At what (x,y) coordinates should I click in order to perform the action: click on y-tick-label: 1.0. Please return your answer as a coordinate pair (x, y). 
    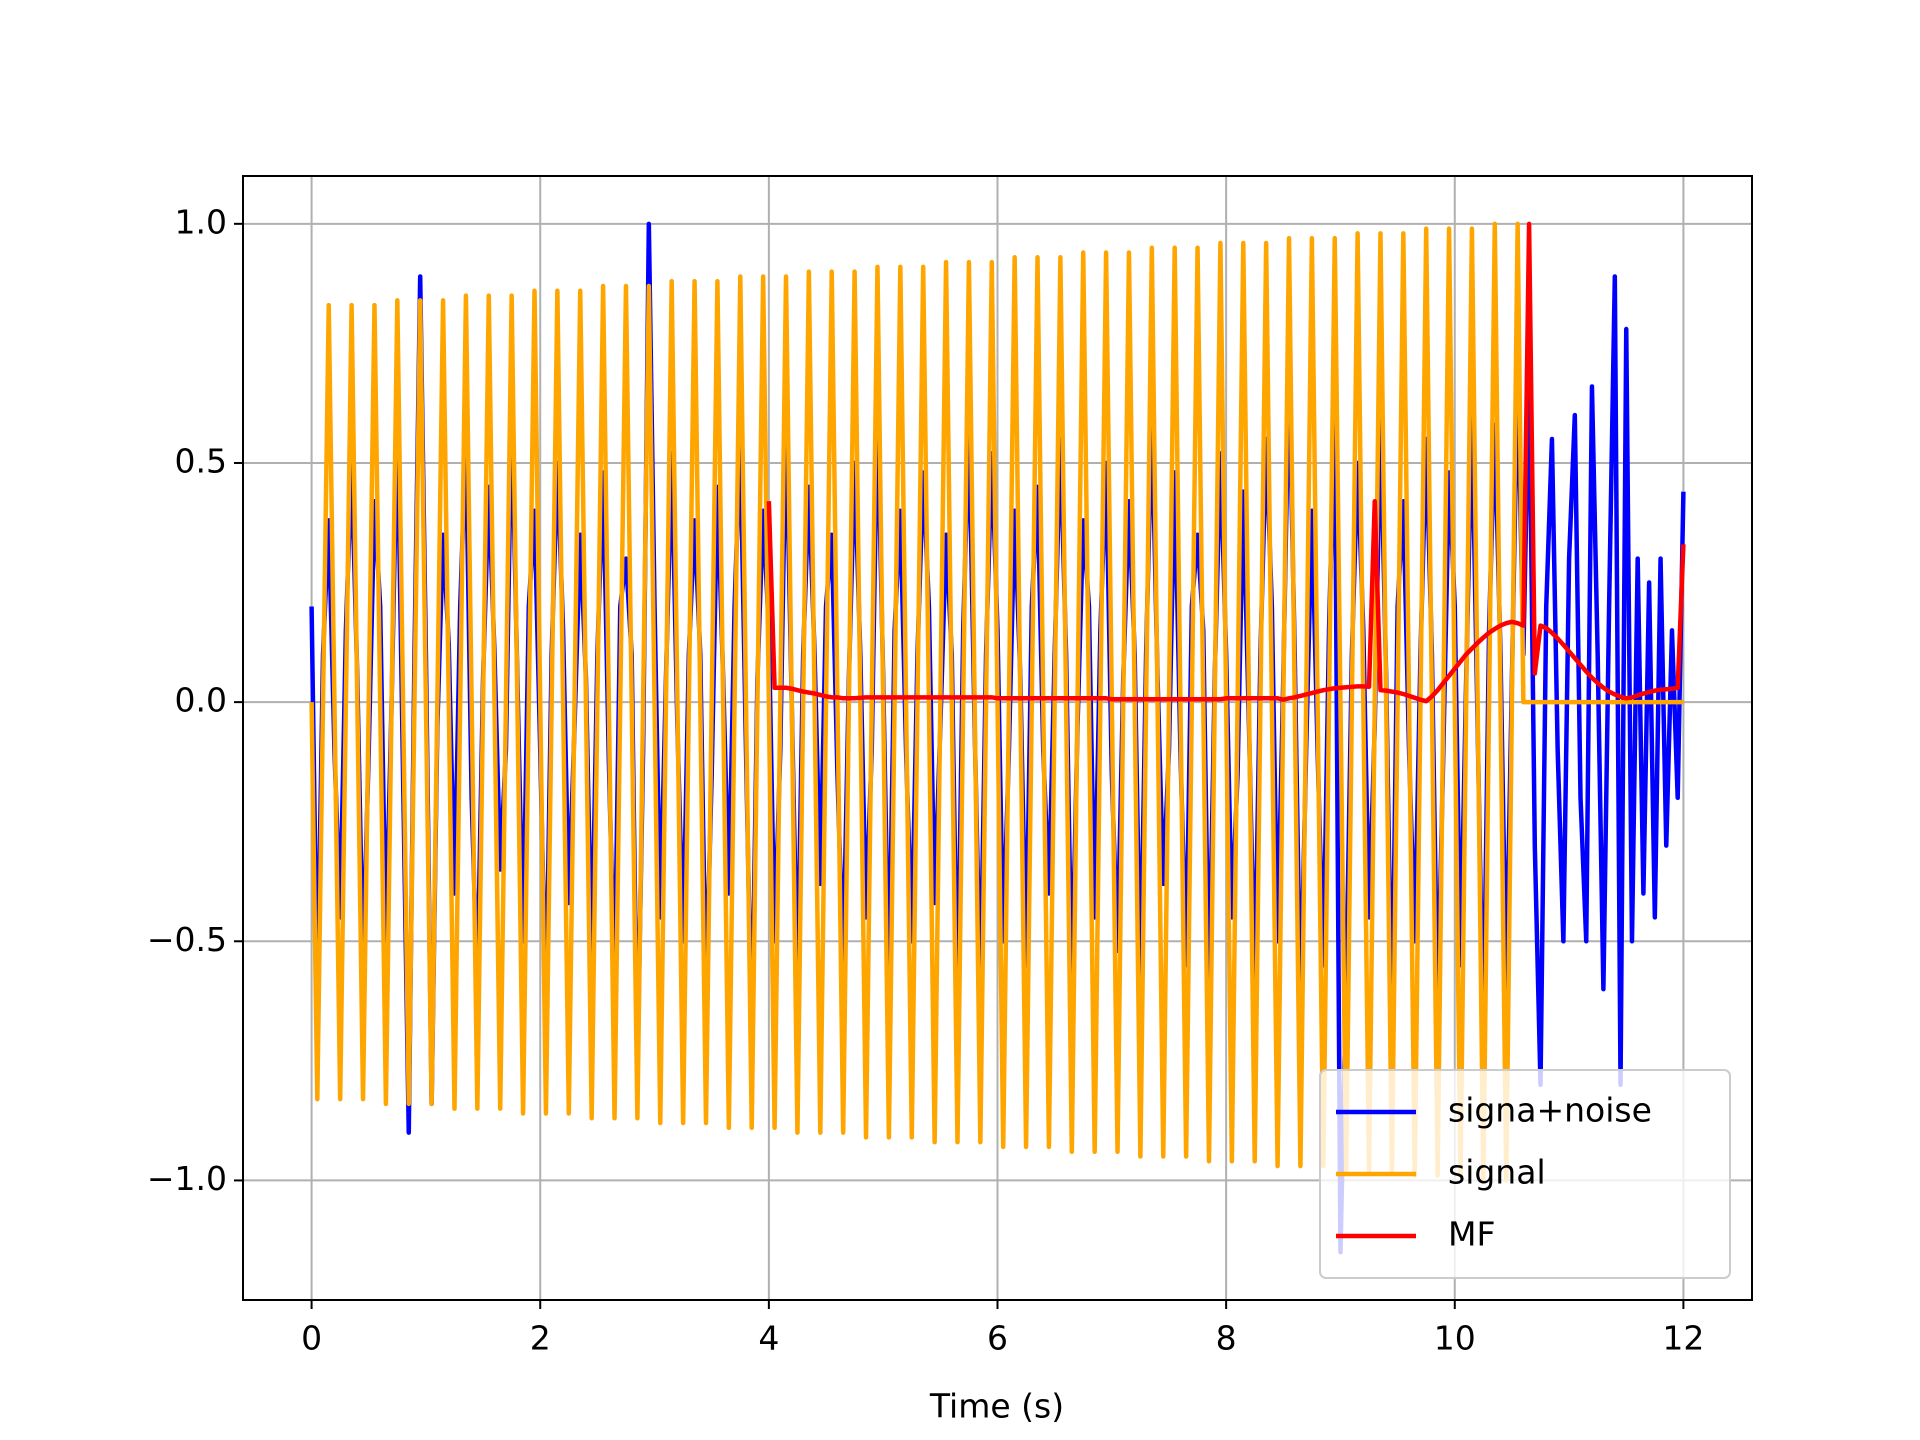
    Looking at the image, I should click on (201, 221).